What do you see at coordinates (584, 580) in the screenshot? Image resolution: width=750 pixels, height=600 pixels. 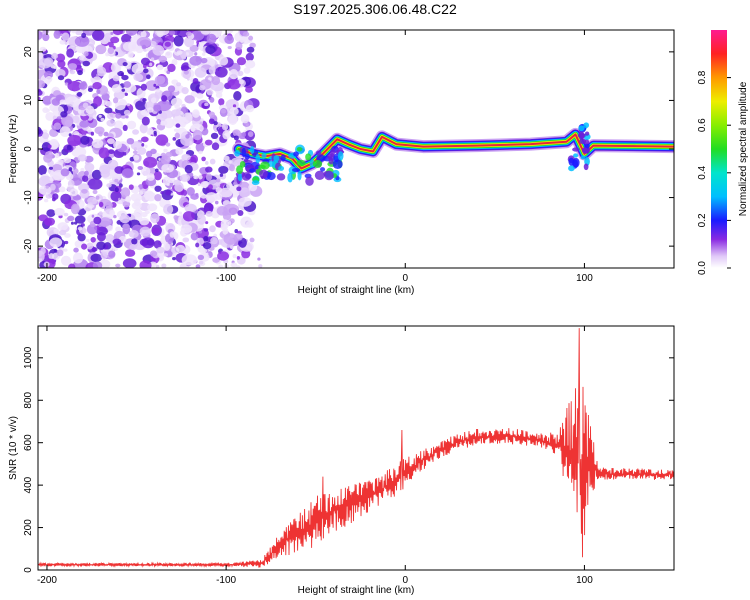 I see `x-tick-label: 100` at bounding box center [584, 580].